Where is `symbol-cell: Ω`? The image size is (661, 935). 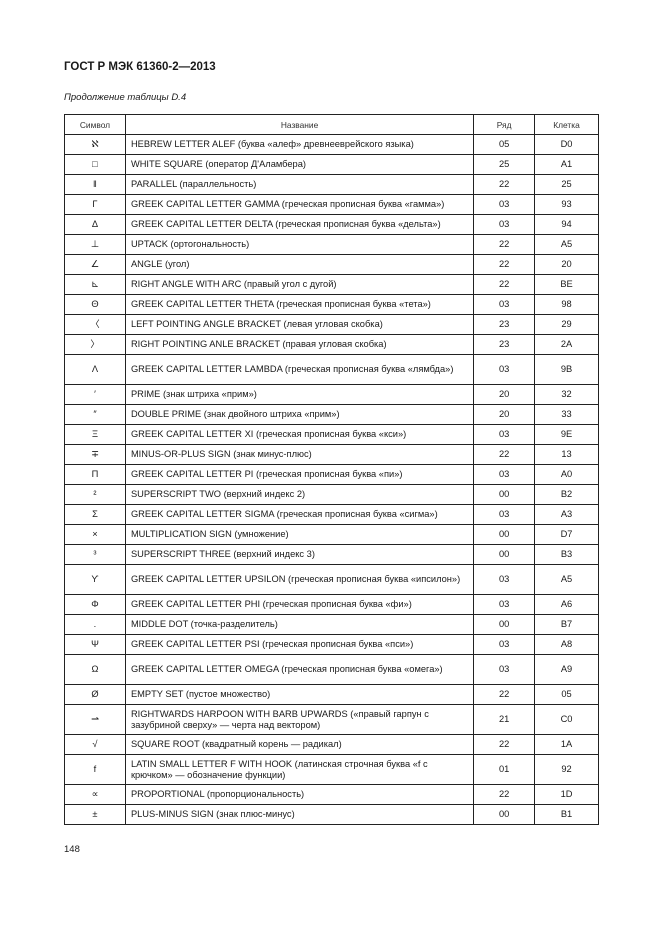 symbol-cell: Ω is located at coordinates (95, 669).